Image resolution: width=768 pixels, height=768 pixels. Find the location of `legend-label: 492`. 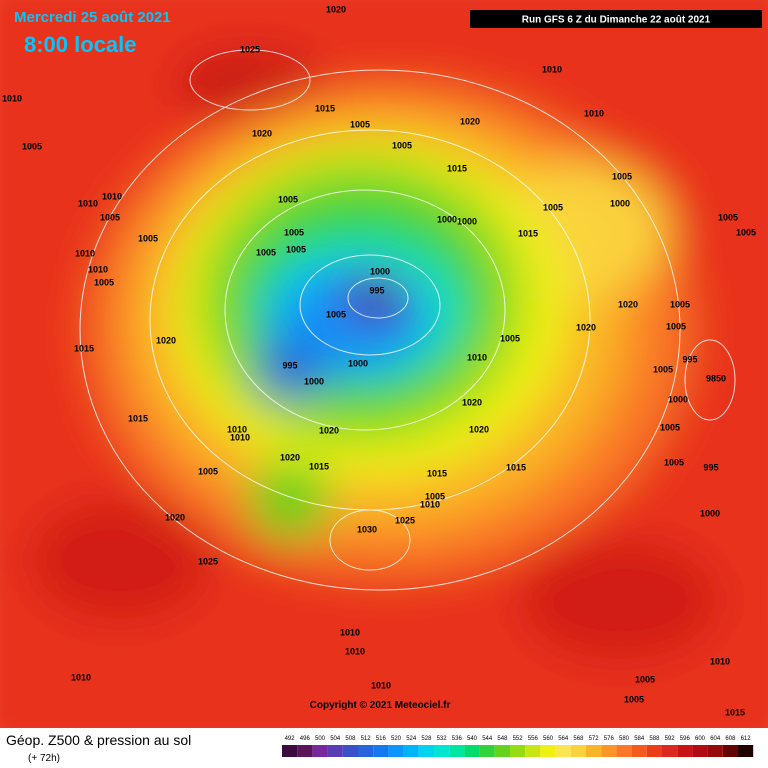

legend-label: 492 is located at coordinates (290, 739).